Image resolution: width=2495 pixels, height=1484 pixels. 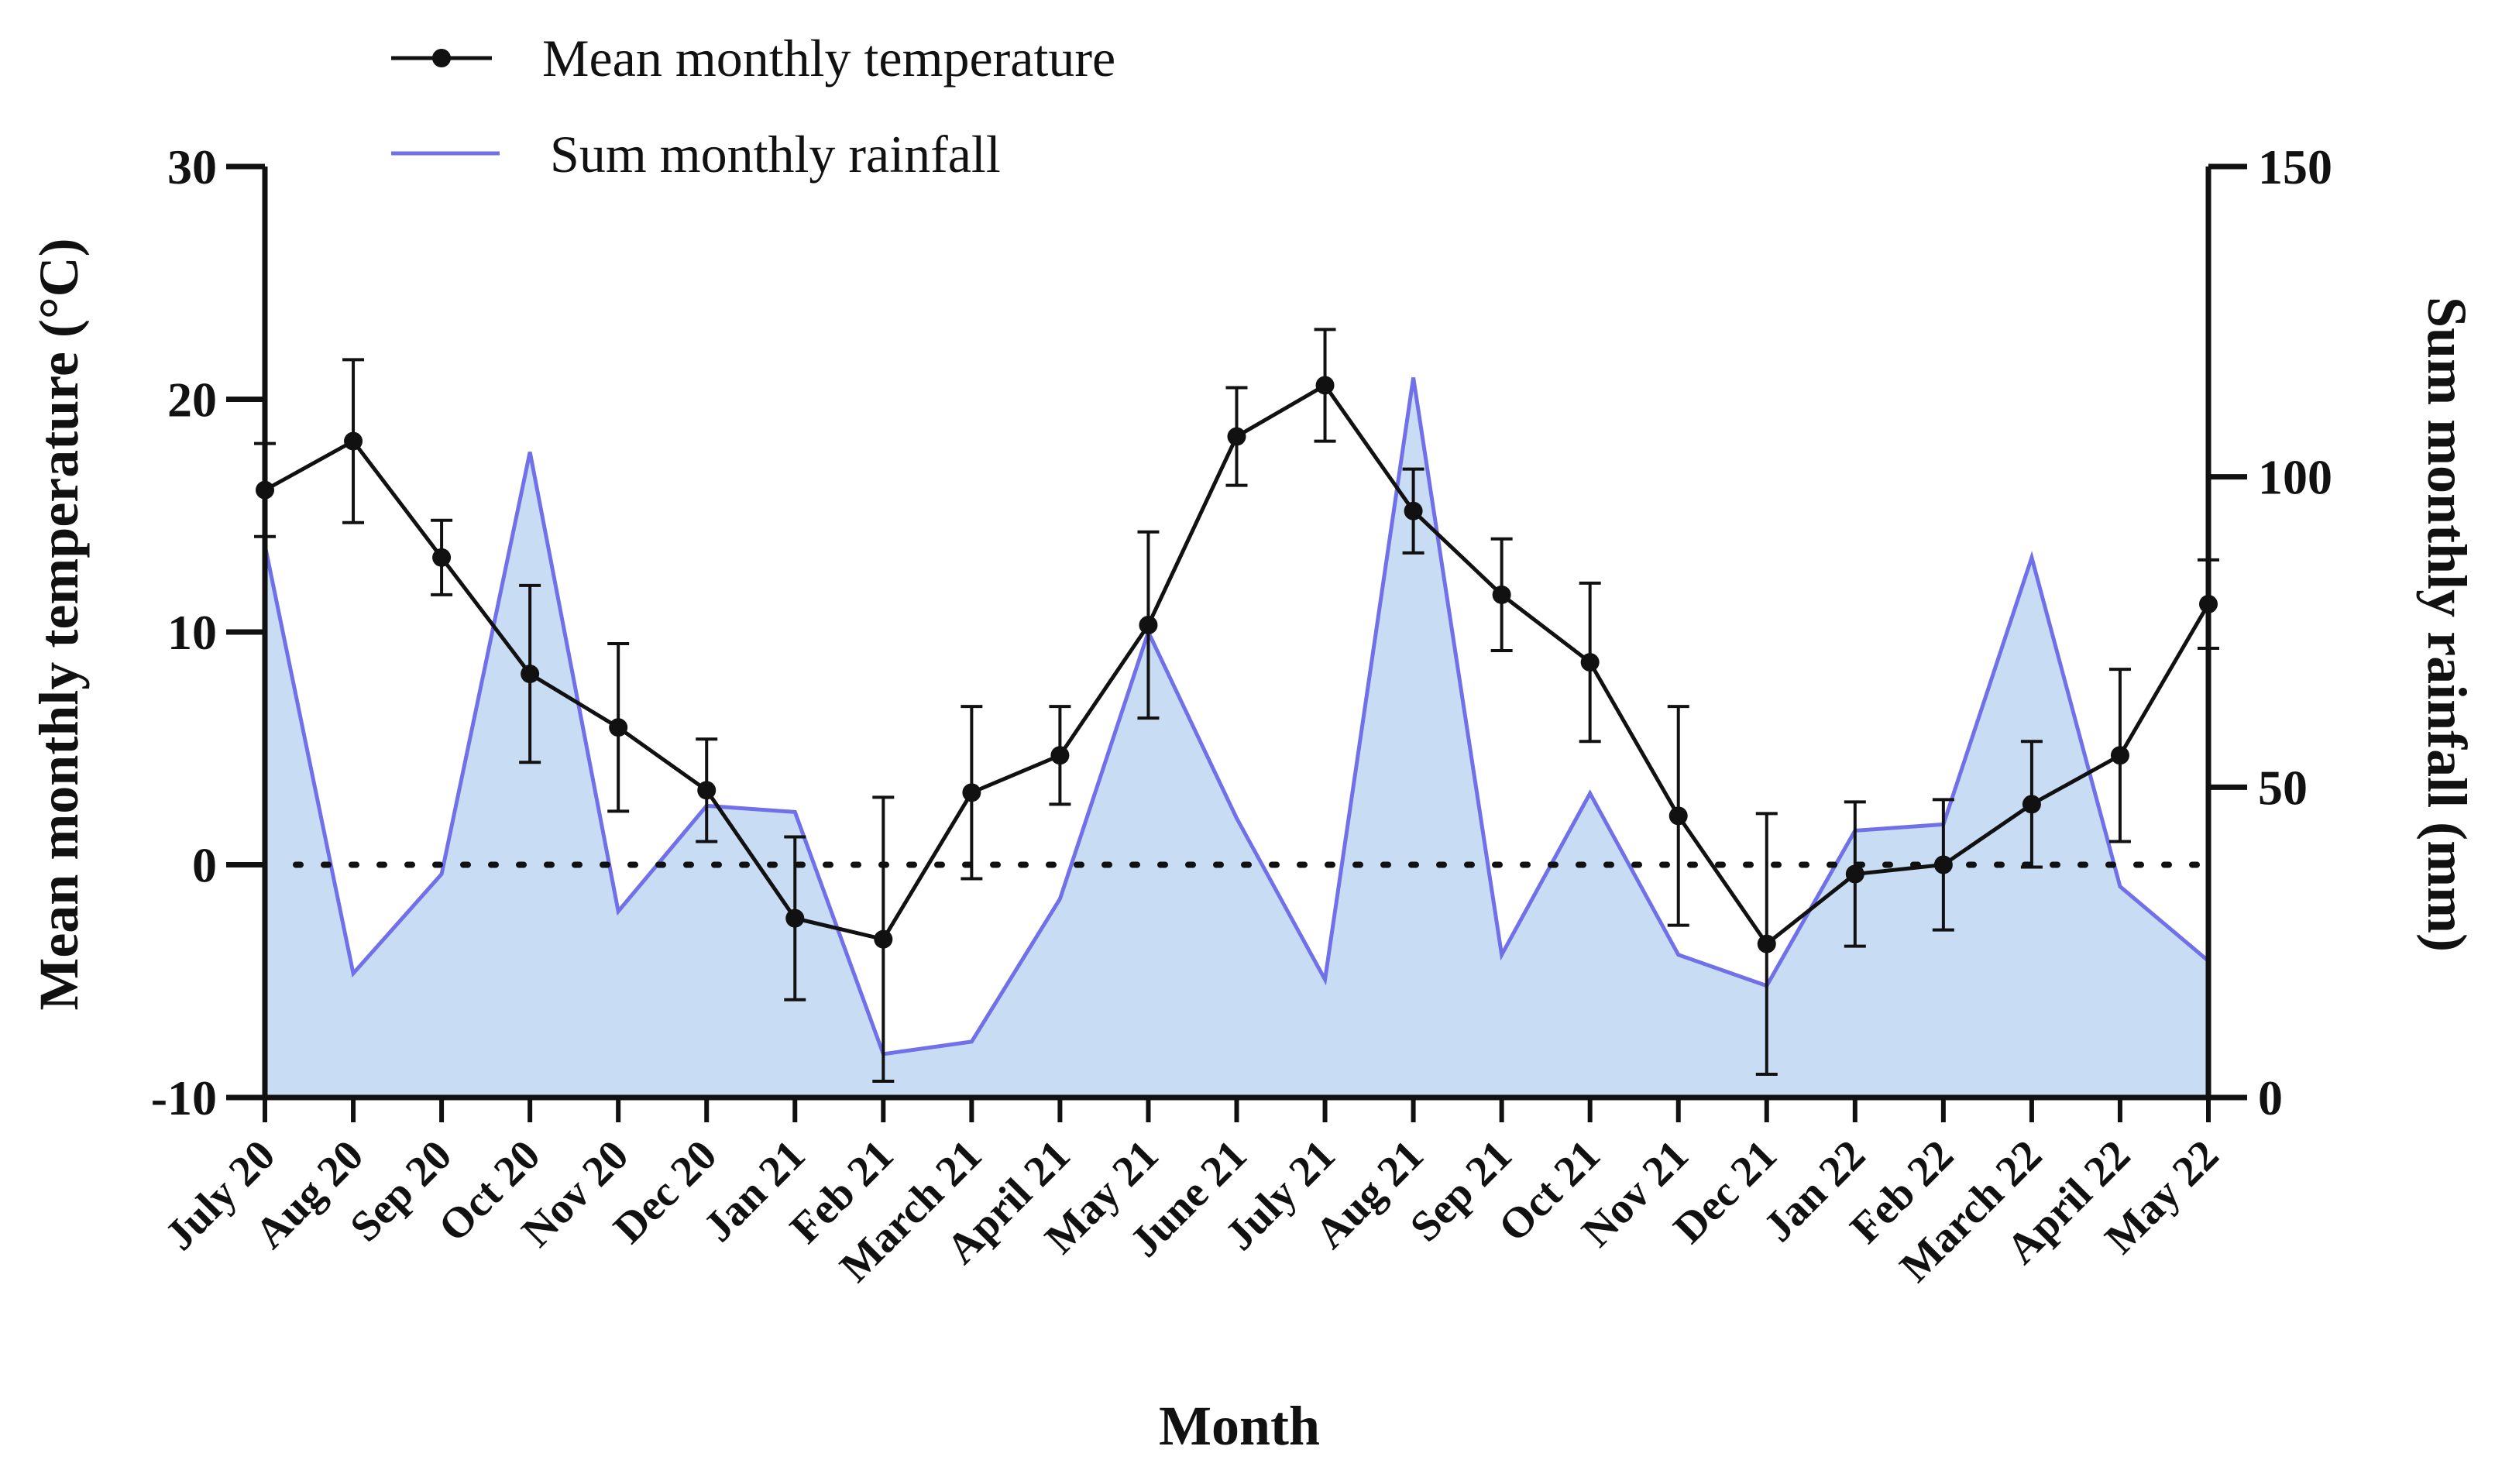 I want to click on y-tick-label-right: 50, so click(x=2283, y=787).